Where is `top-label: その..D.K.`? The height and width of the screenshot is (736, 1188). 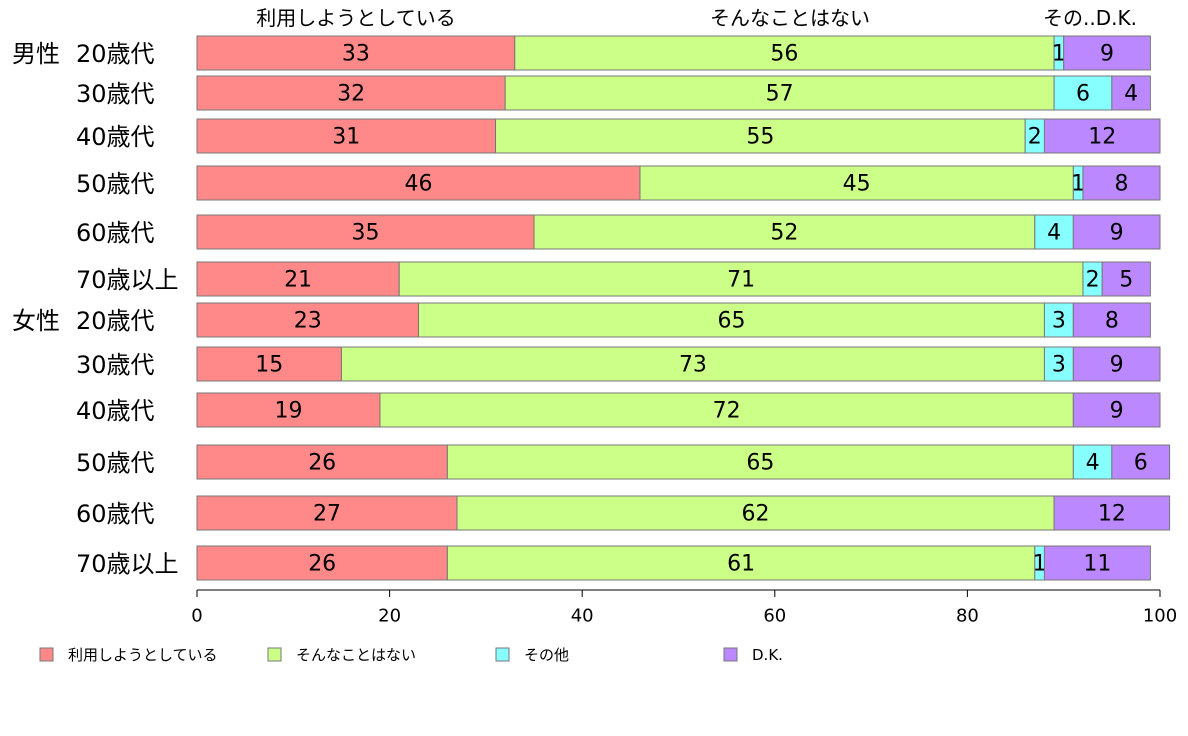
top-label: その..D.K. is located at coordinates (1090, 18).